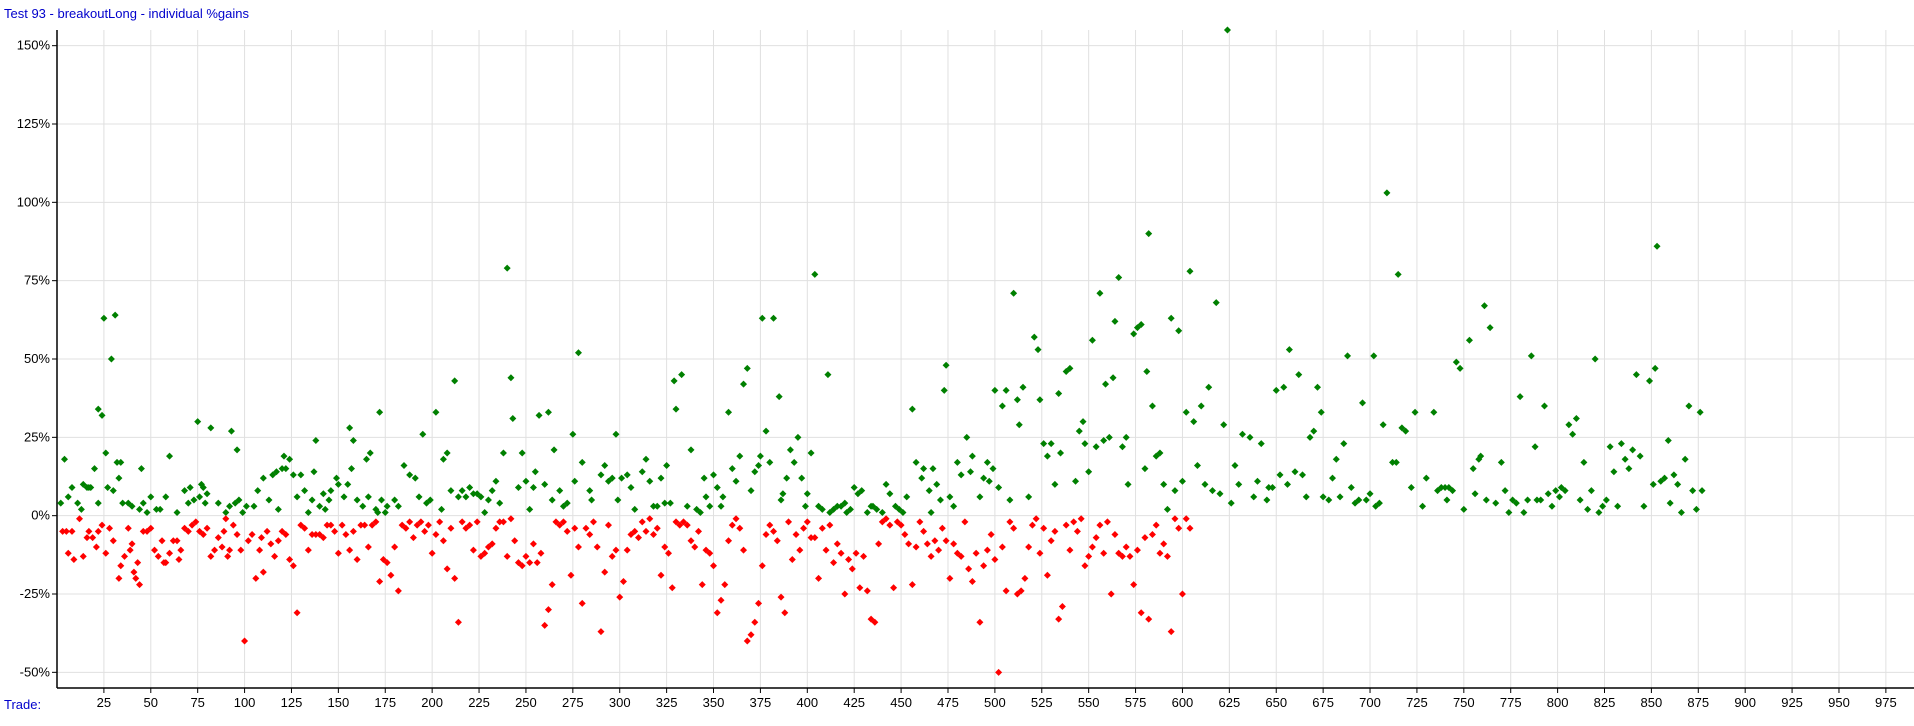 This screenshot has width=1914, height=726. Describe the element at coordinates (1042, 702) in the screenshot. I see `x-tick-label: 525` at that location.